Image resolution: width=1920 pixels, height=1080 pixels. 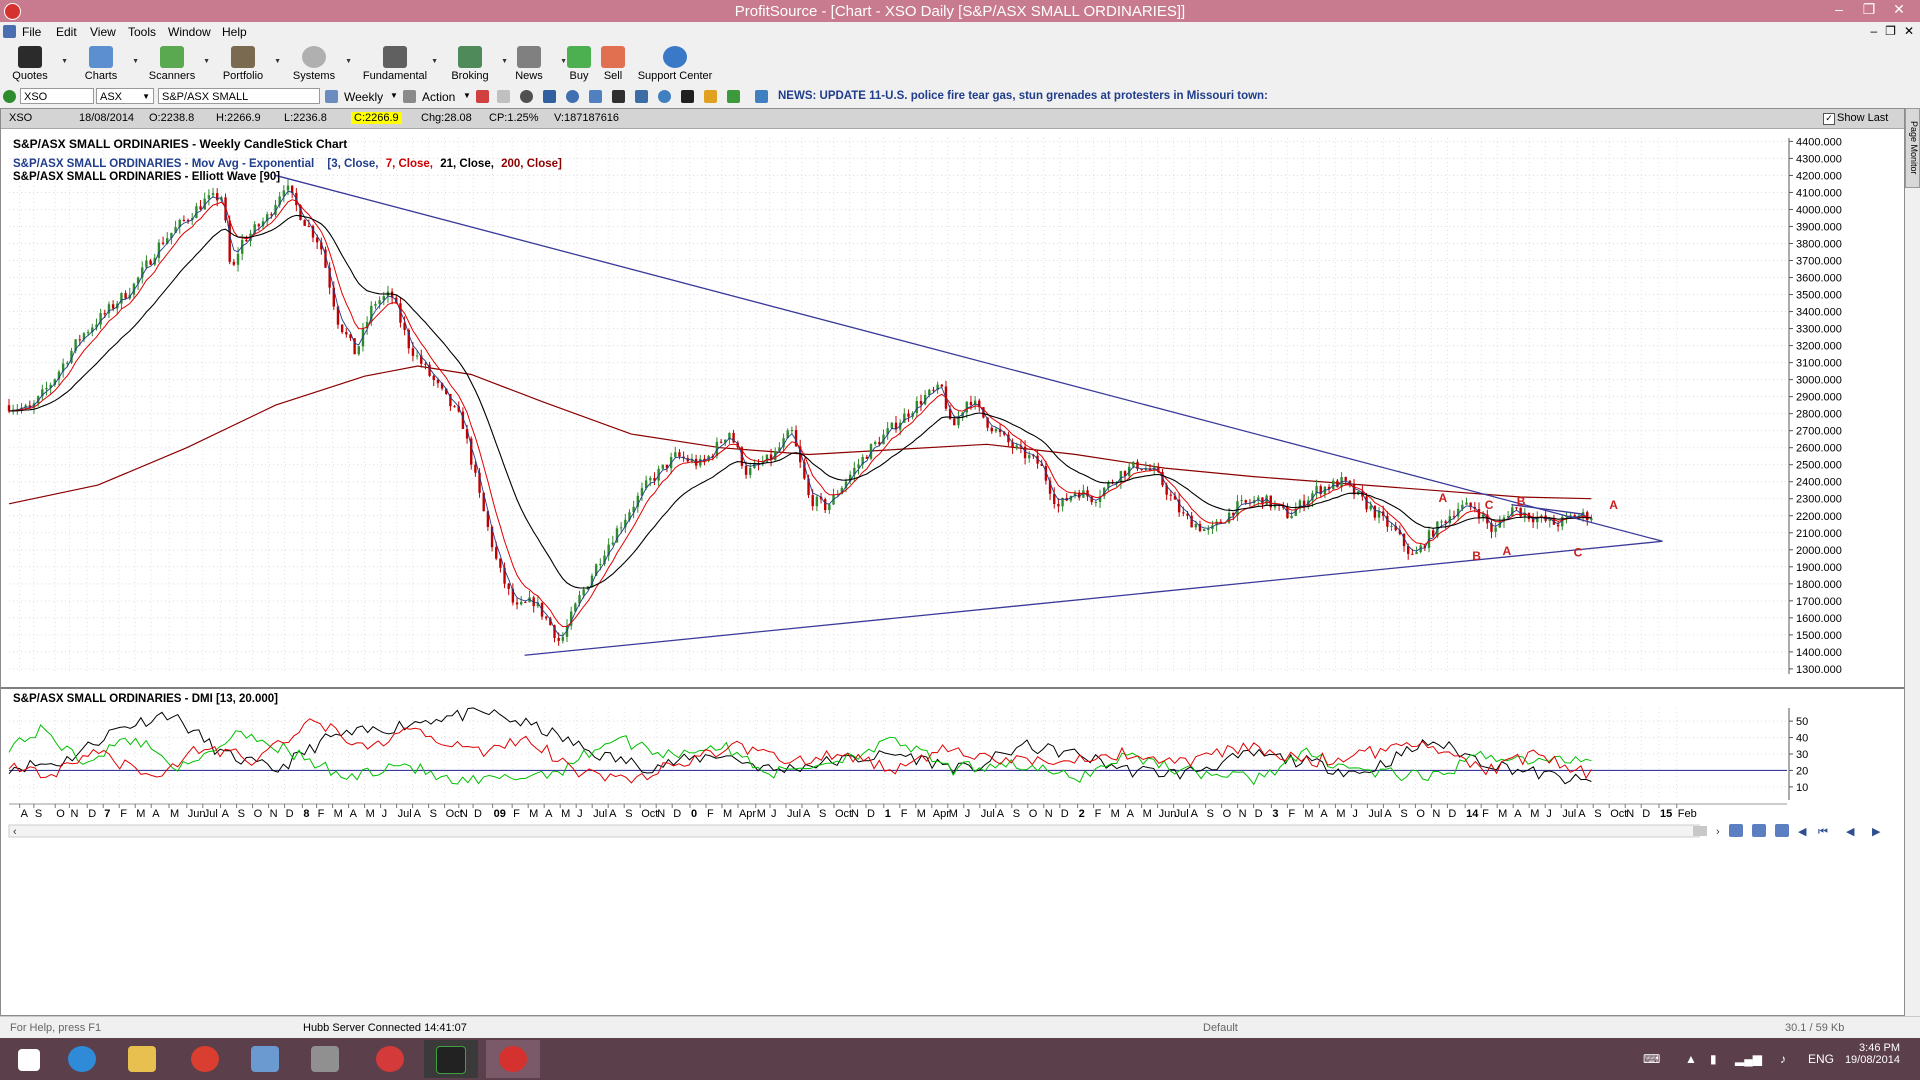 I want to click on keyboard-icon: ⌨, so click(x=1652, y=1059).